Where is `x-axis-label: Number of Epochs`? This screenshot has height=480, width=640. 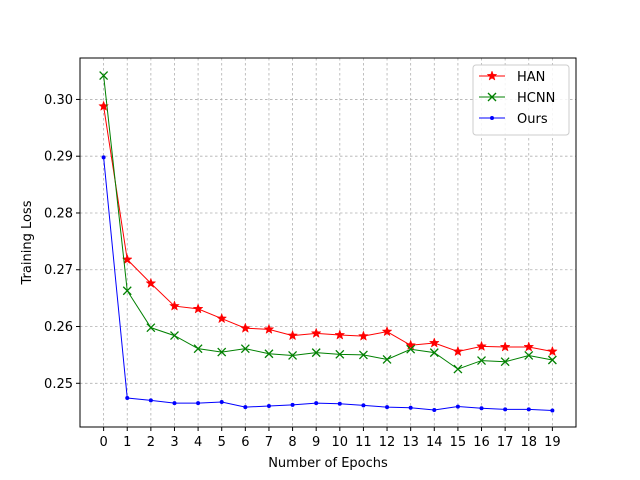
x-axis-label: Number of Epochs is located at coordinates (328, 463).